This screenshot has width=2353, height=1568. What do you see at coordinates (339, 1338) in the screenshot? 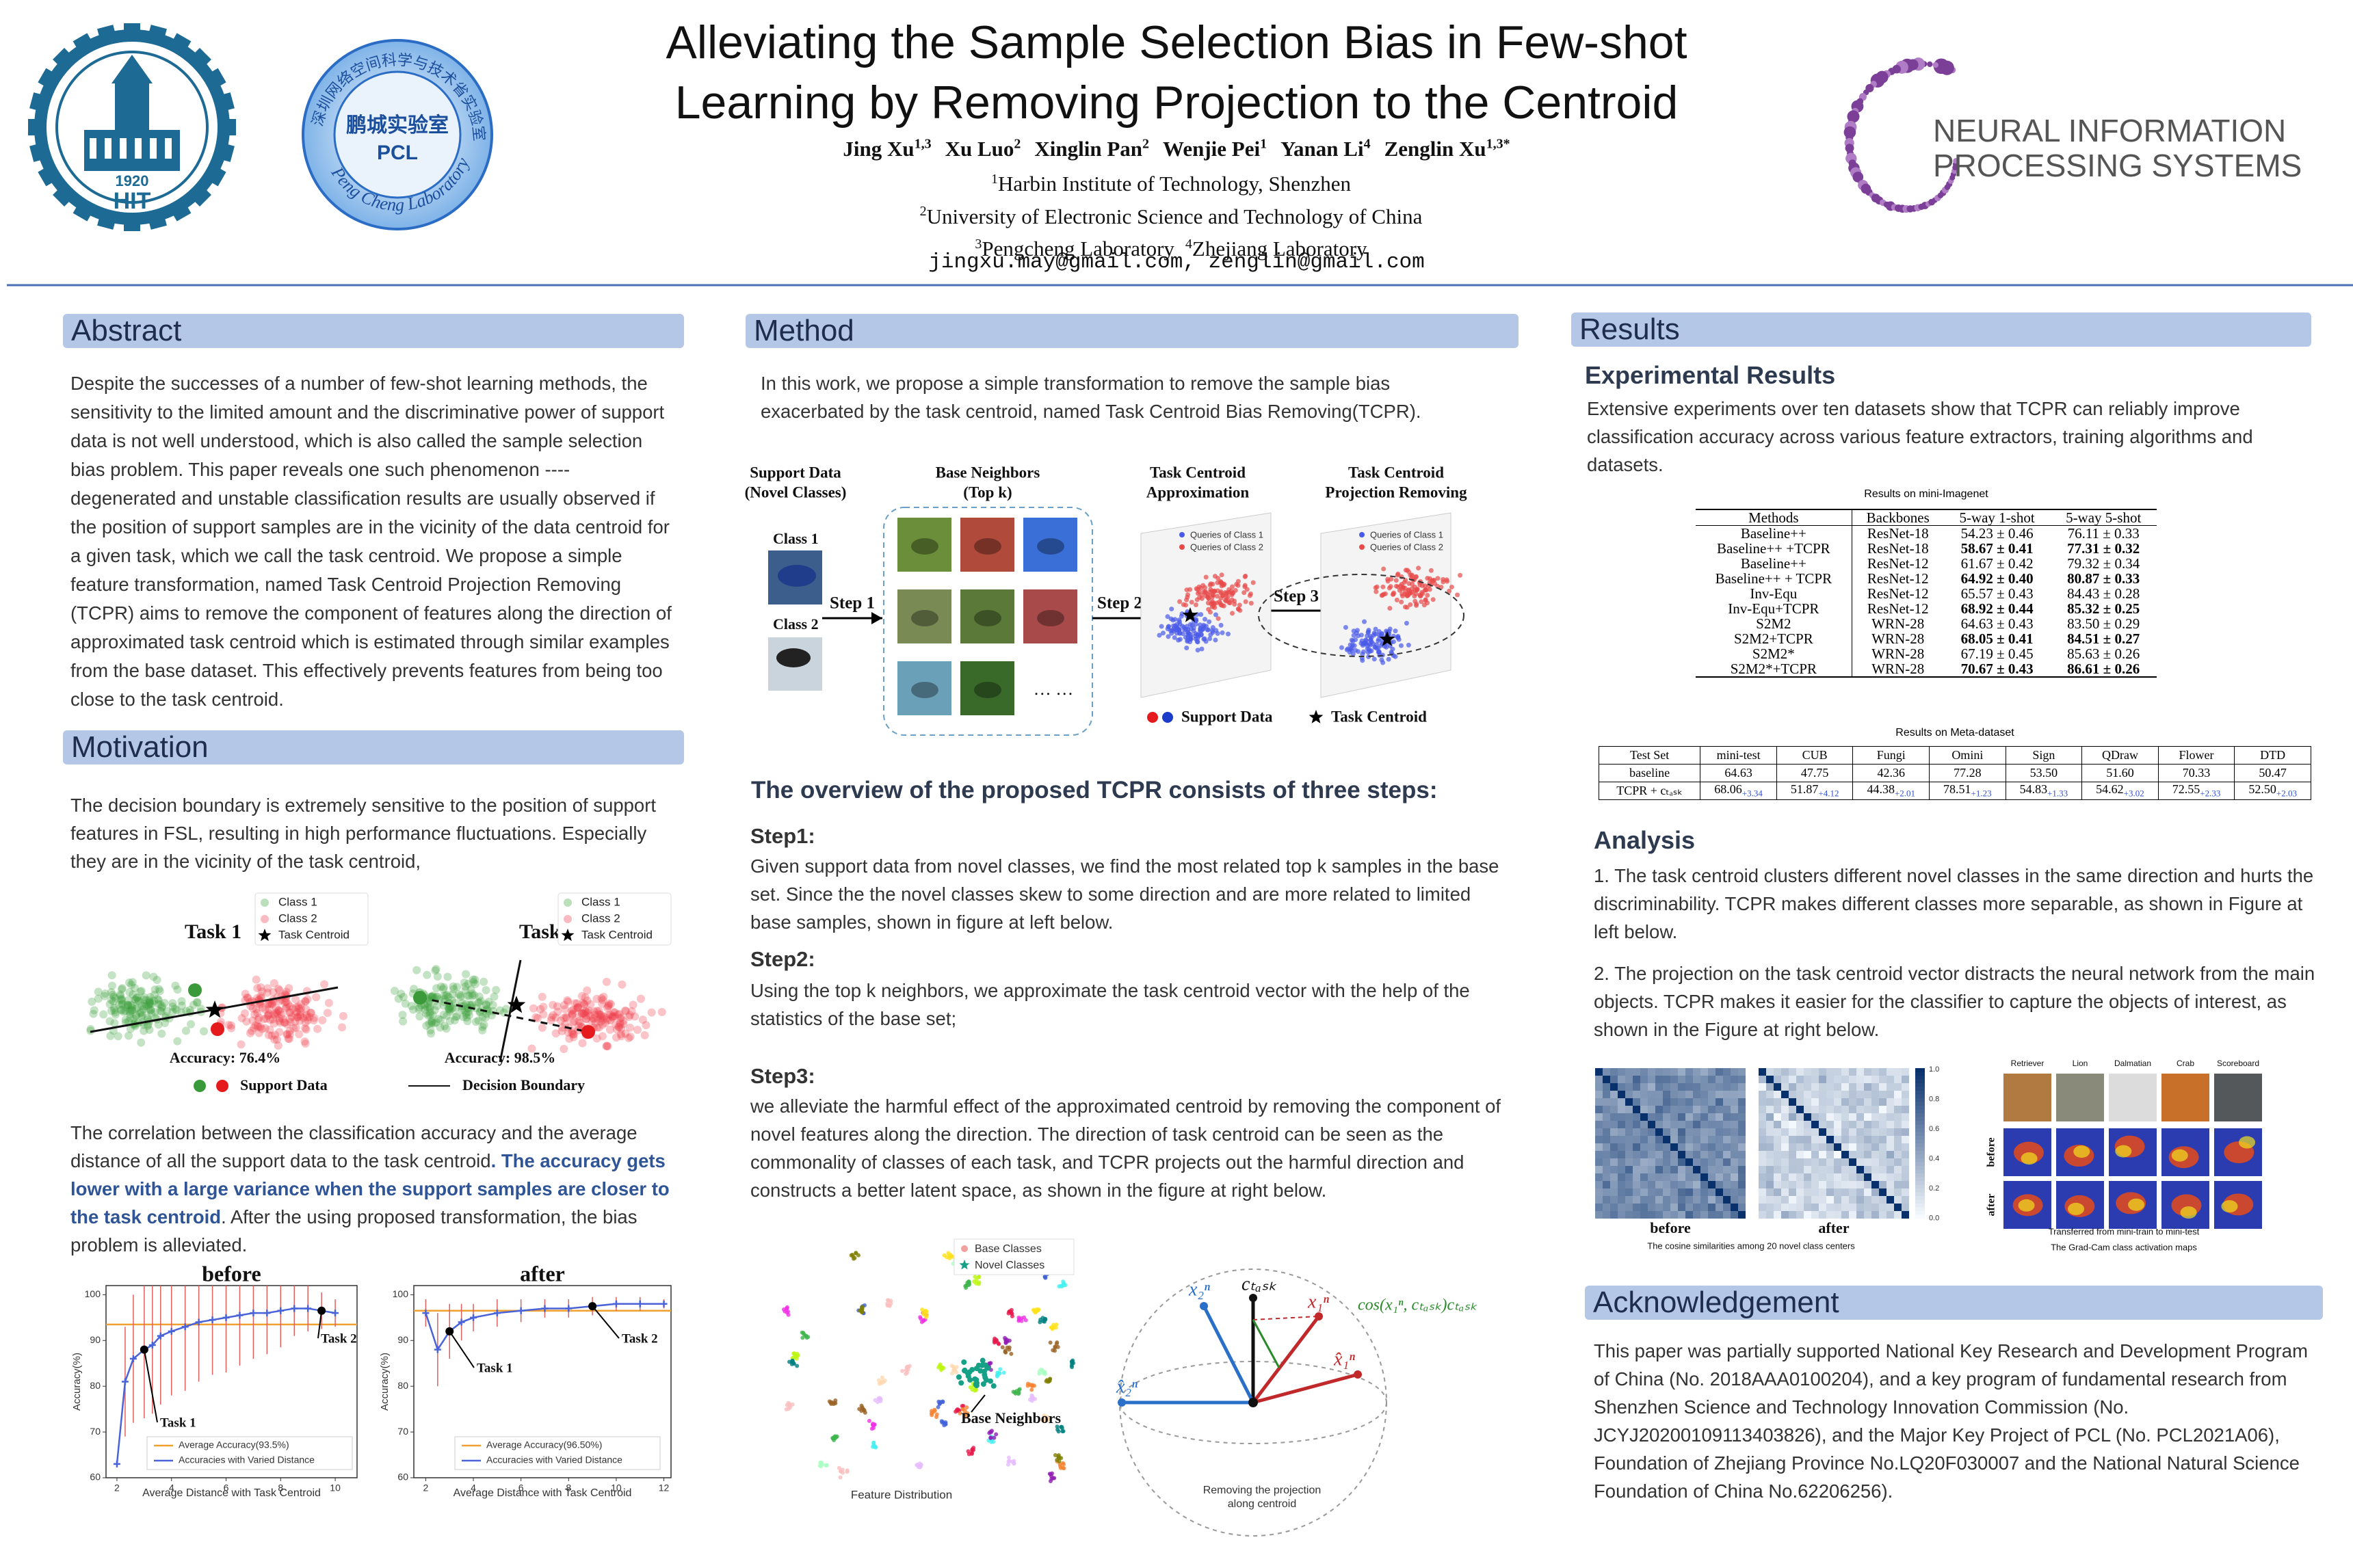
I see `annotation: Task 2` at bounding box center [339, 1338].